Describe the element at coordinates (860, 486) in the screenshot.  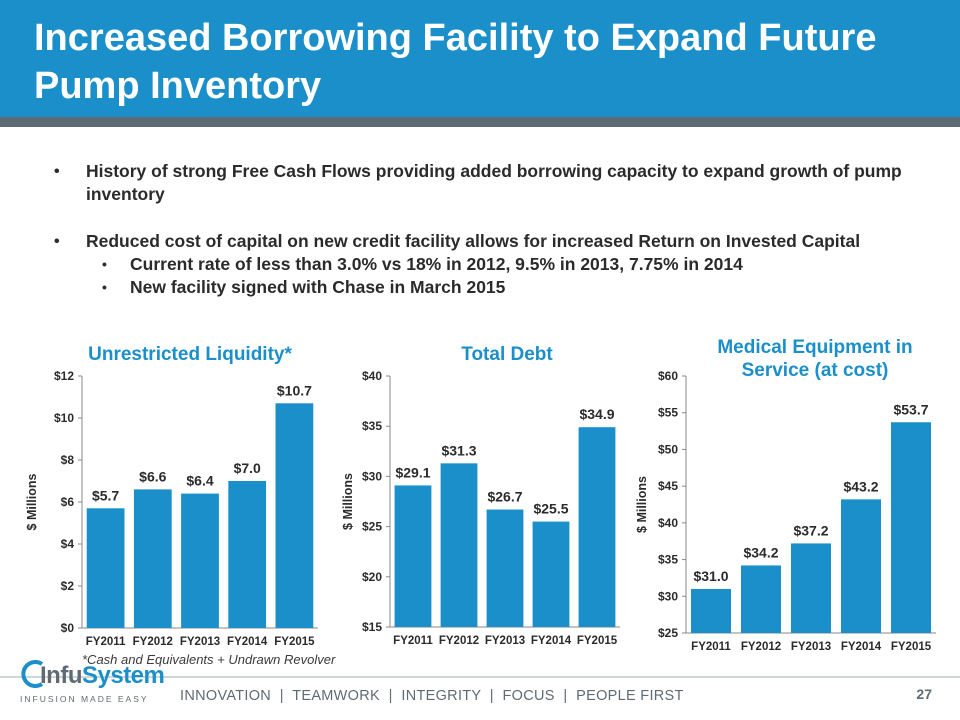
I see `data-label: $43.2` at that location.